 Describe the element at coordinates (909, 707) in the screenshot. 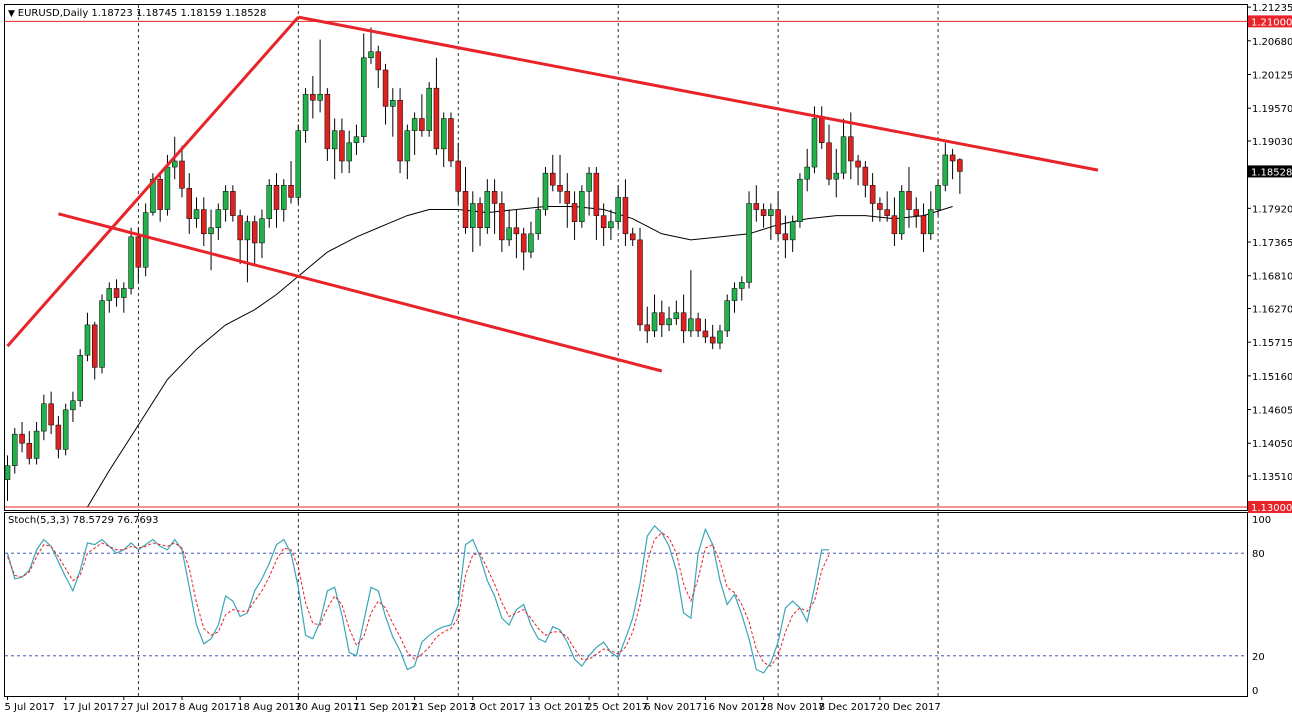

I see `time-tick-label: 20 Dec 2017` at that location.